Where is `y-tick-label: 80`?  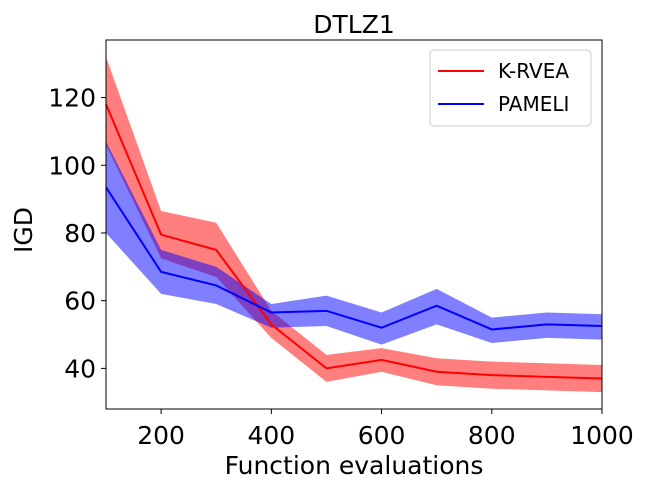
y-tick-label: 80 is located at coordinates (80, 233).